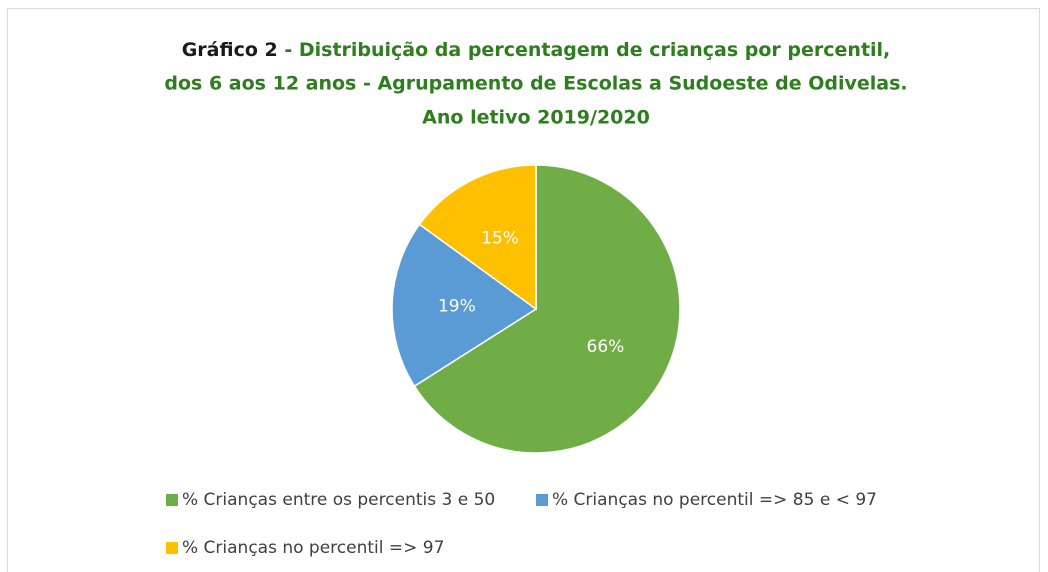 This screenshot has width=1048, height=572. What do you see at coordinates (338, 500) in the screenshot?
I see `legend-label: % Crianças entre os percentis 3 e 50` at bounding box center [338, 500].